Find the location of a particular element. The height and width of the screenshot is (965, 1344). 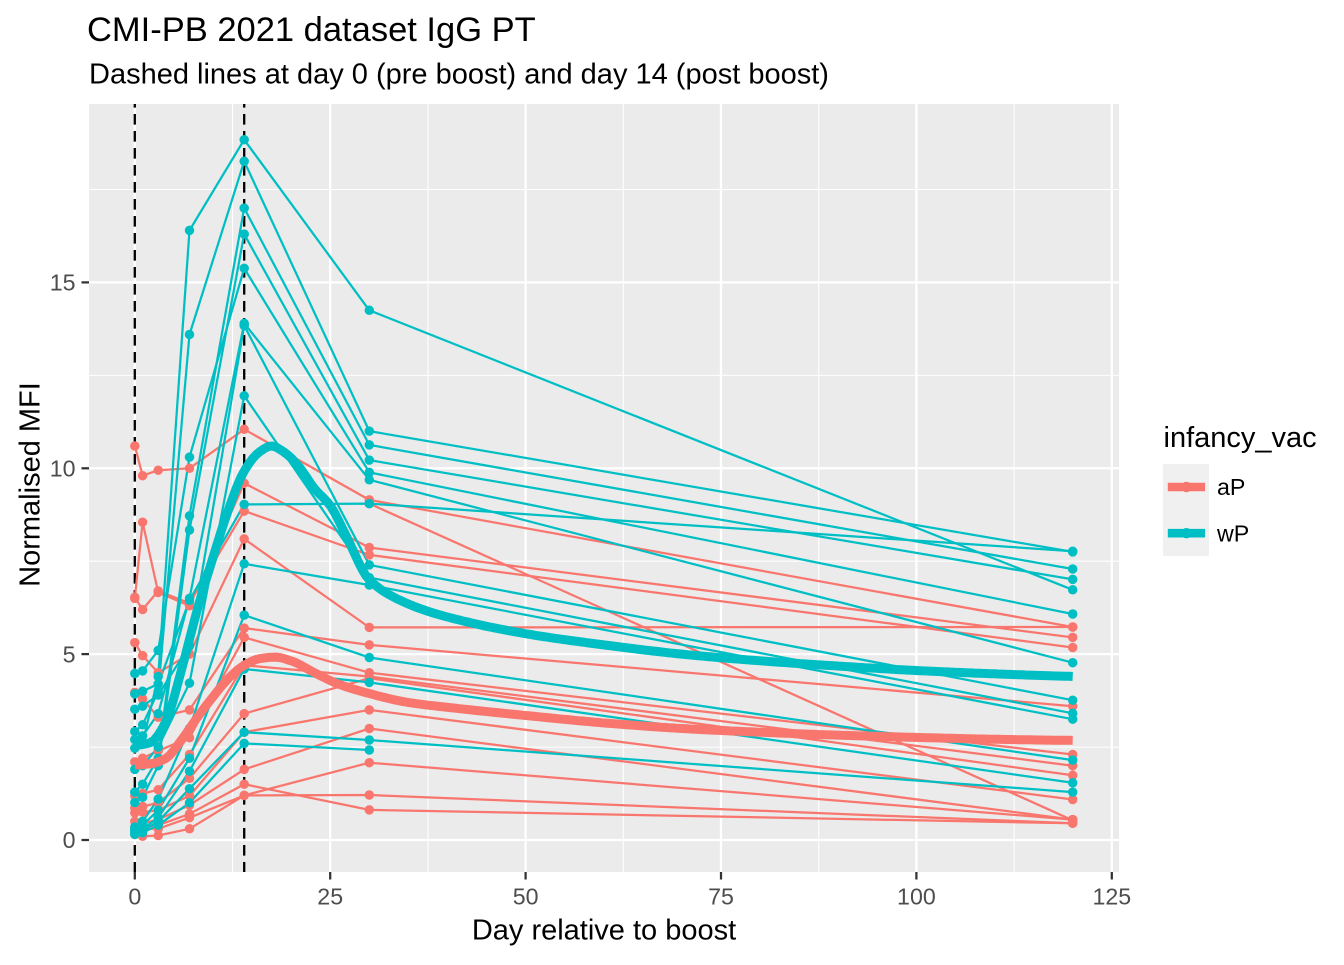

svg-text: 5 is located at coordinates (69, 654).